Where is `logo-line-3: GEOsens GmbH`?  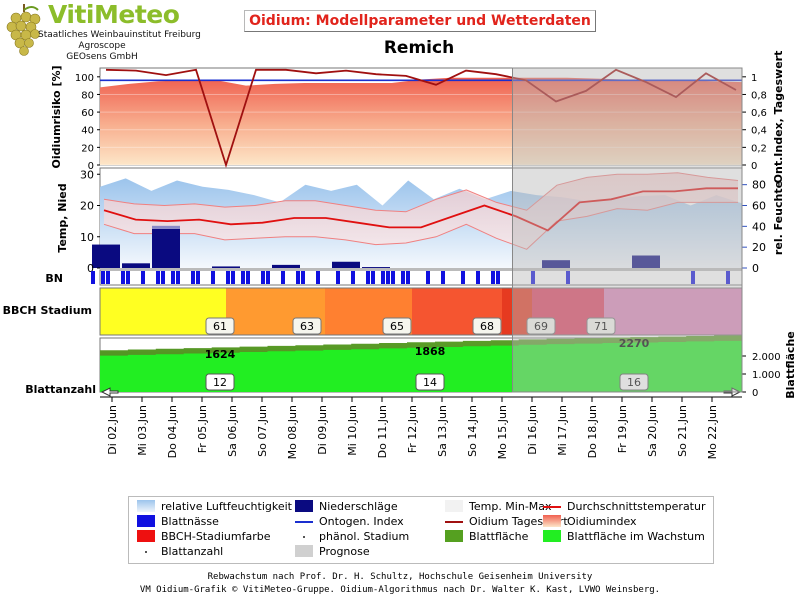
logo-line-3: GEOsens GmbH is located at coordinates (102, 57).